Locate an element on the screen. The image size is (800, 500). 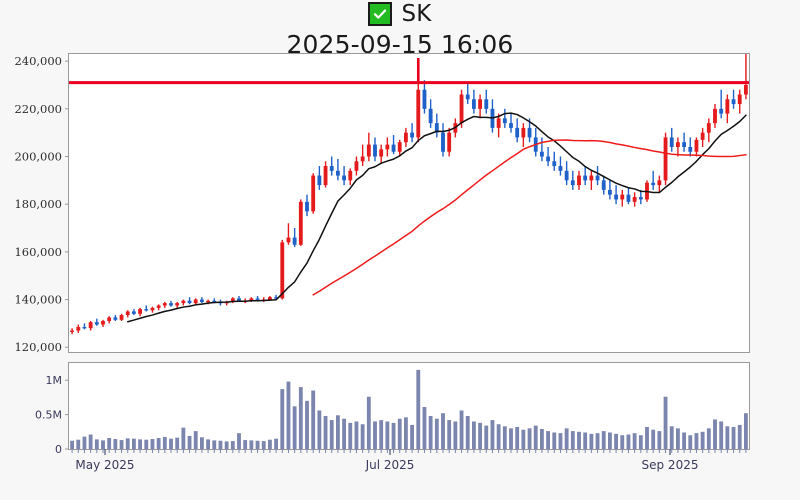
volume-tick-label: 0 is located at coordinates (58, 449).